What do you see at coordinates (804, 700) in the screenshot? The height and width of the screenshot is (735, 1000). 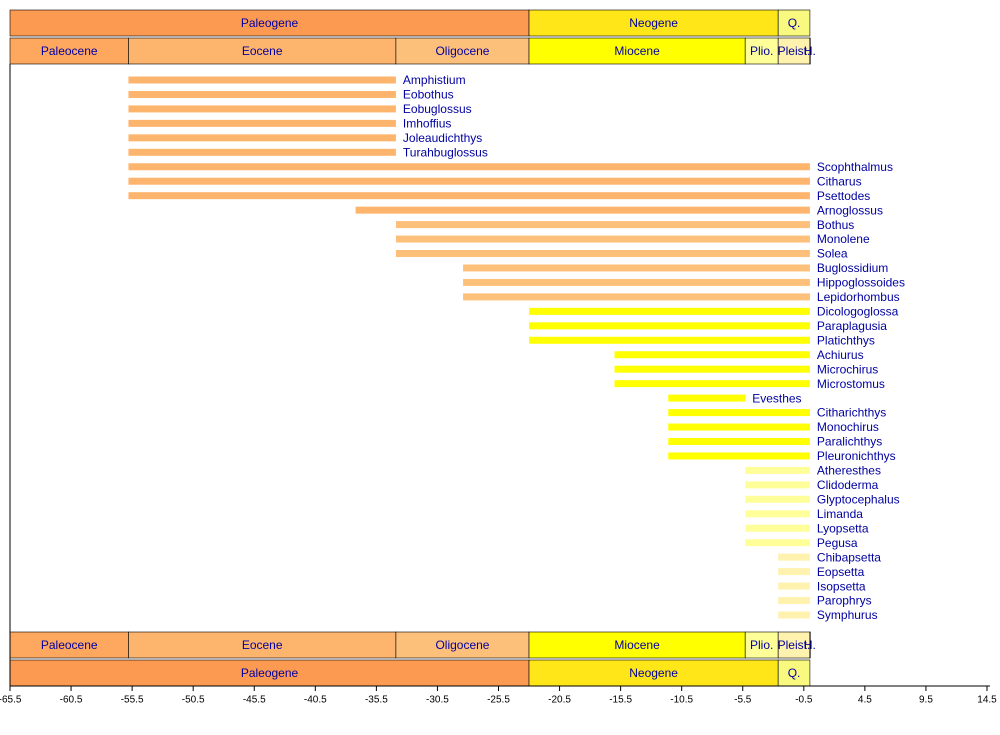 I see `x-tick-label: -0.5` at bounding box center [804, 700].